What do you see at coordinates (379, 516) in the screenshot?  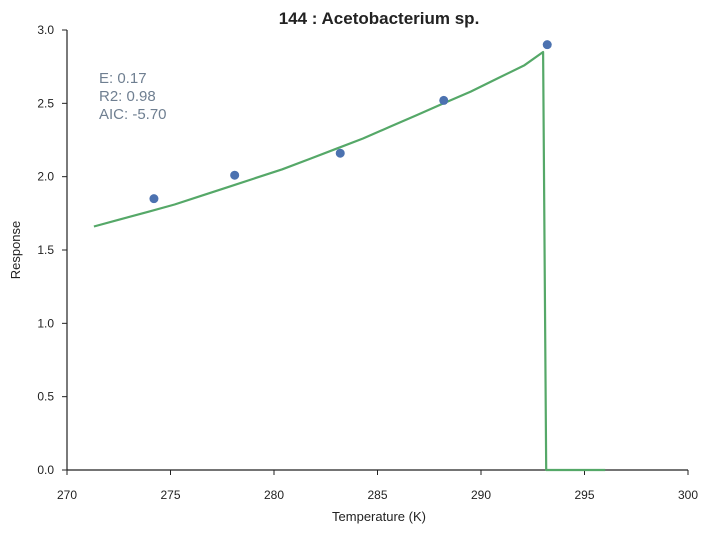 I see `x-axis-label: Temperature (K)` at bounding box center [379, 516].